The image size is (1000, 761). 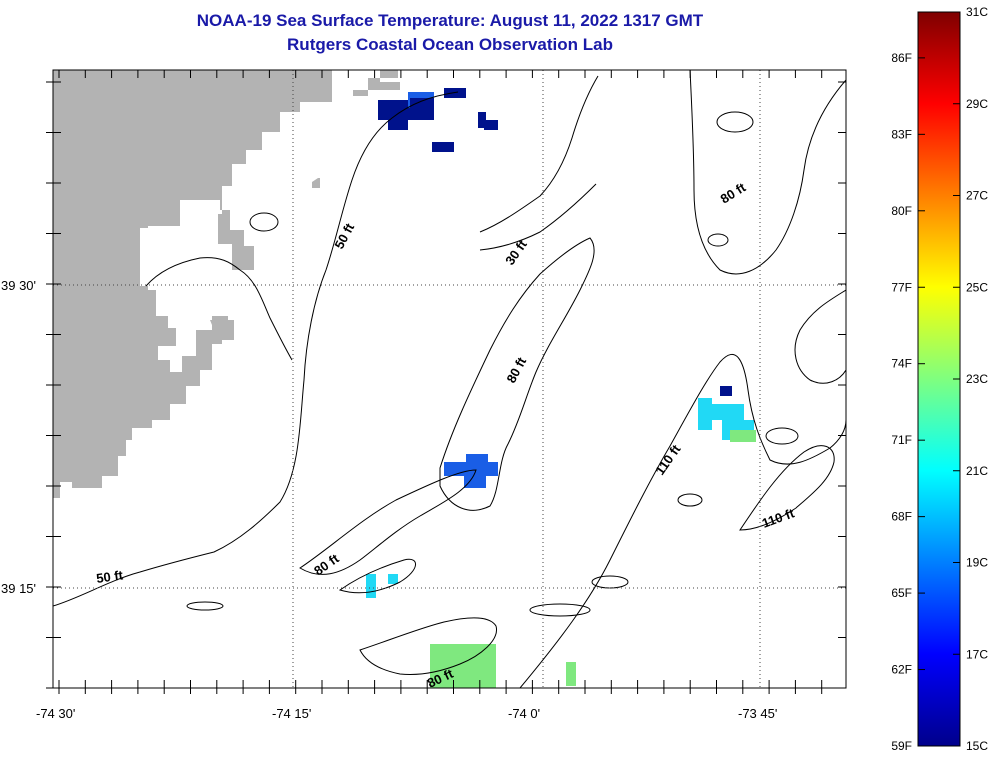 I want to click on colorbar-c-label: 31C, so click(x=977, y=12).